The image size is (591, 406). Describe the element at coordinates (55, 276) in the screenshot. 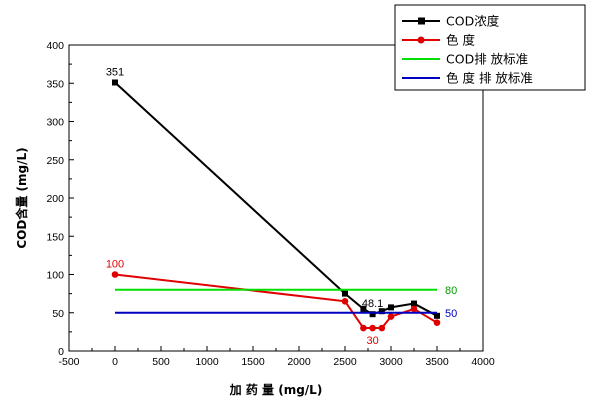

I see `y-tick-label: 100` at that location.